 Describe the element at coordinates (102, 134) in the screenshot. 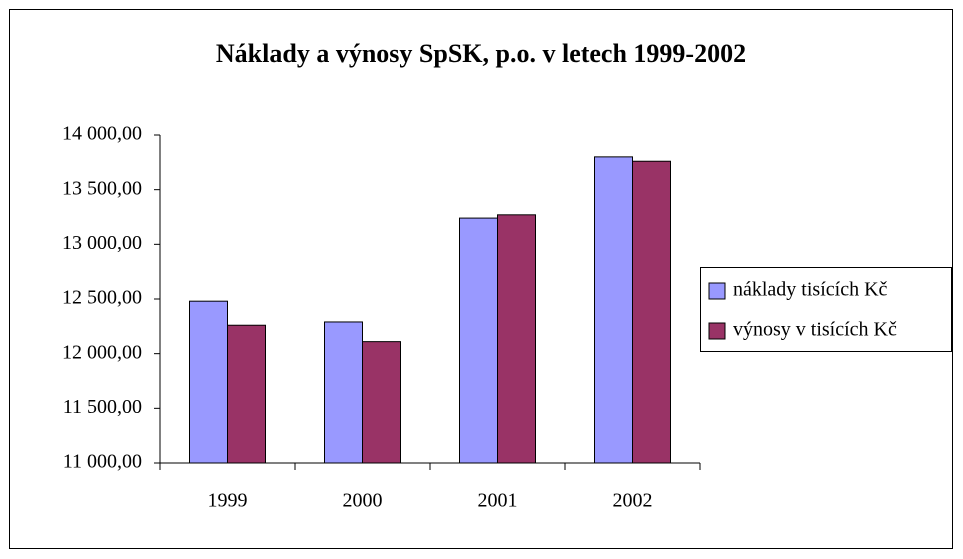

I see `y-tick-label: 14 000,00` at that location.